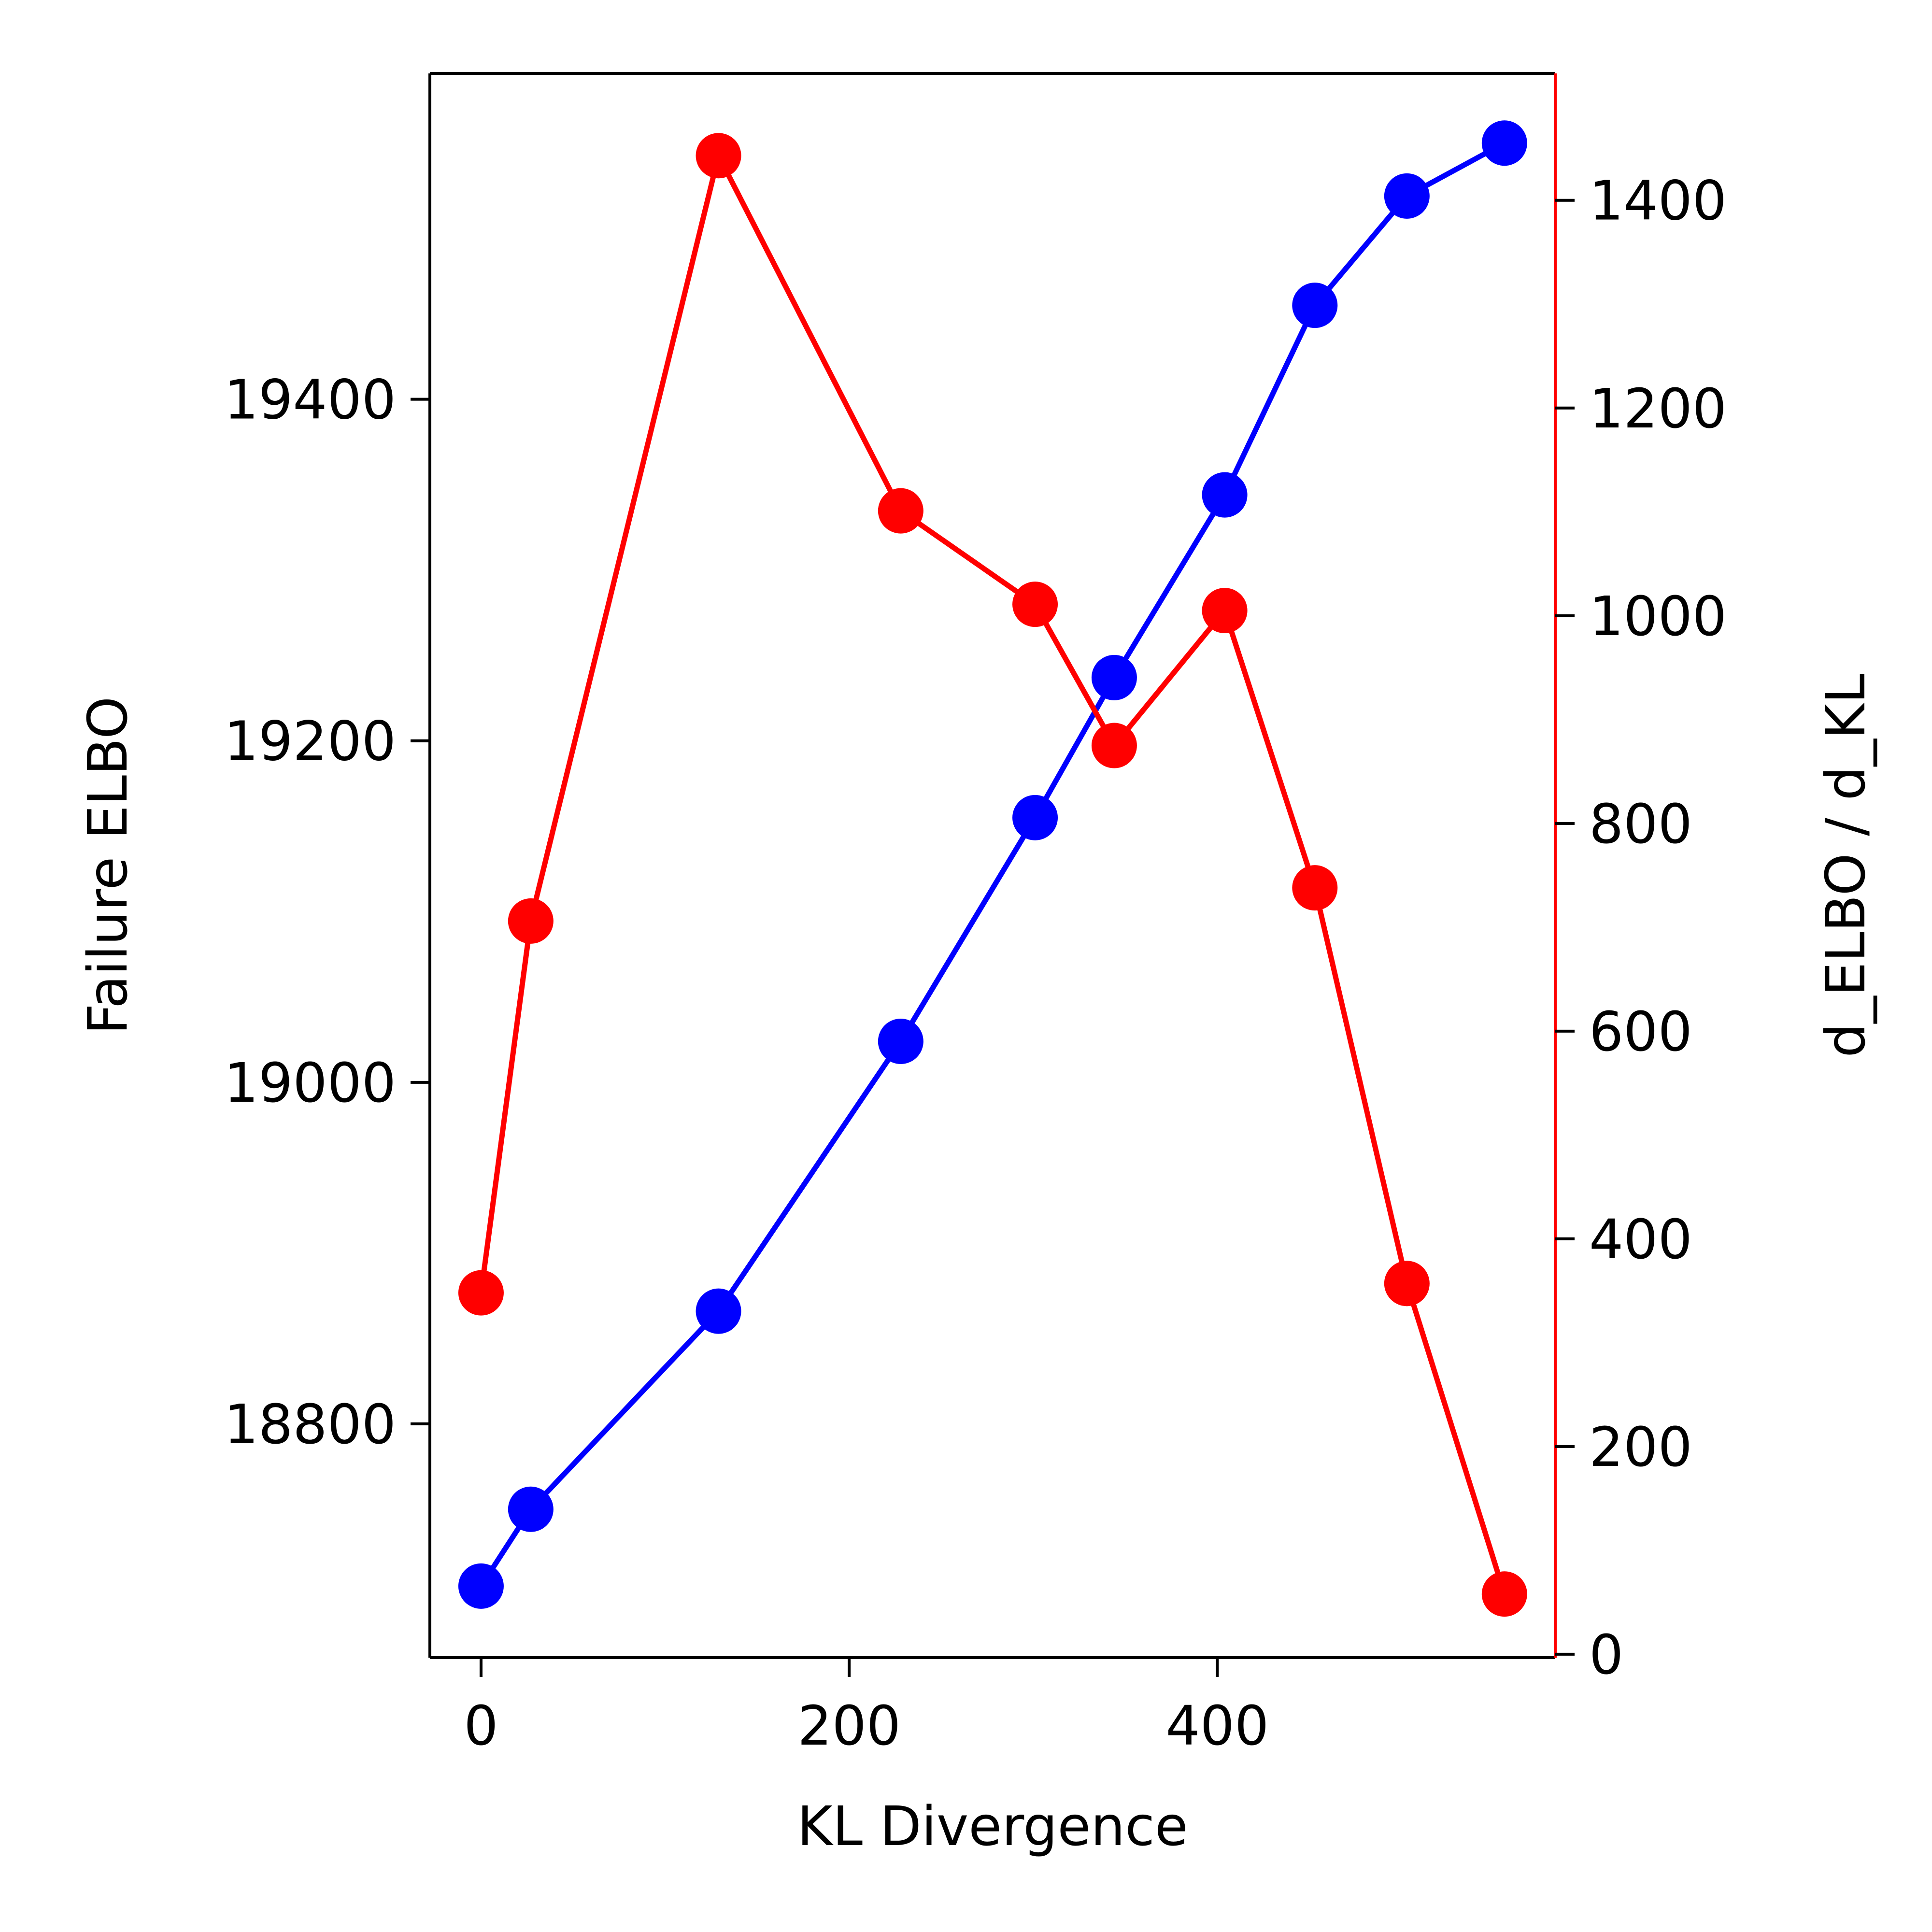 The height and width of the screenshot is (1932, 1932). What do you see at coordinates (310, 741) in the screenshot?
I see `left-y-axis-tick-label: 19200` at bounding box center [310, 741].